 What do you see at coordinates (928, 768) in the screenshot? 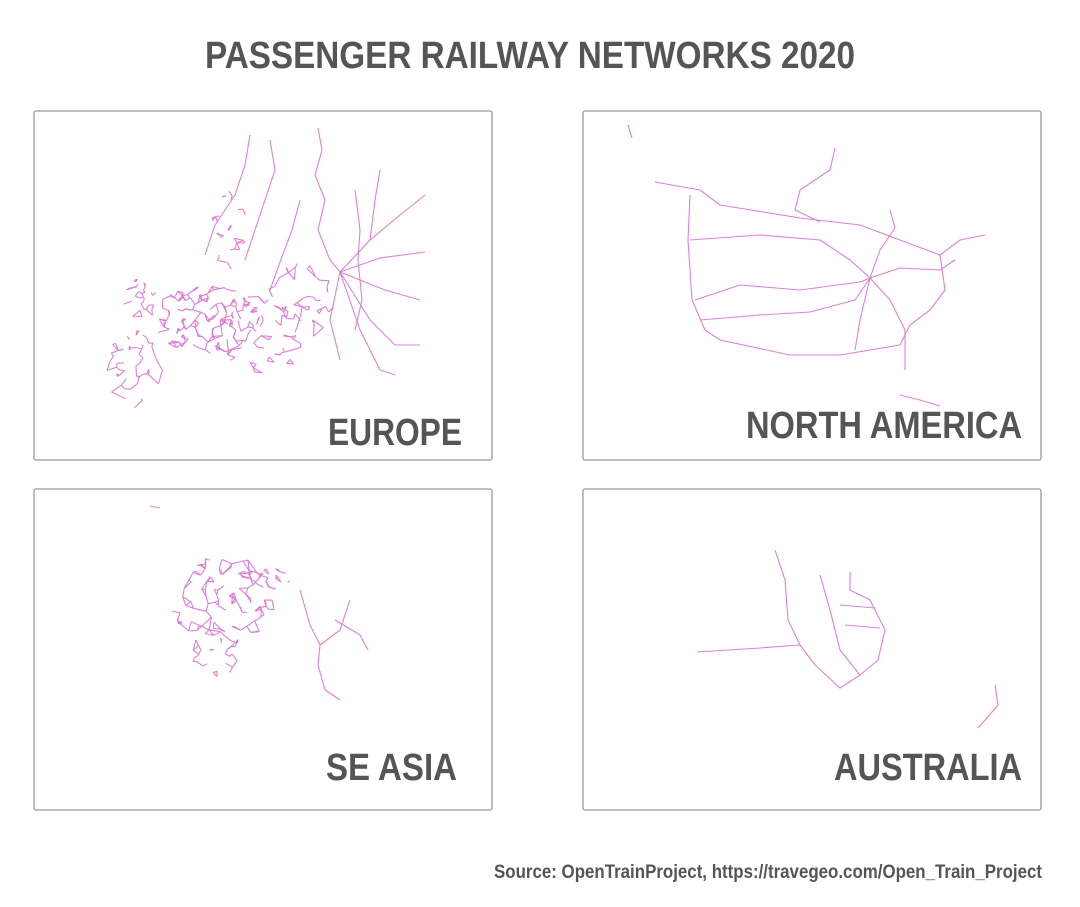
I see `panel-label: AUSTRALIA` at bounding box center [928, 768].